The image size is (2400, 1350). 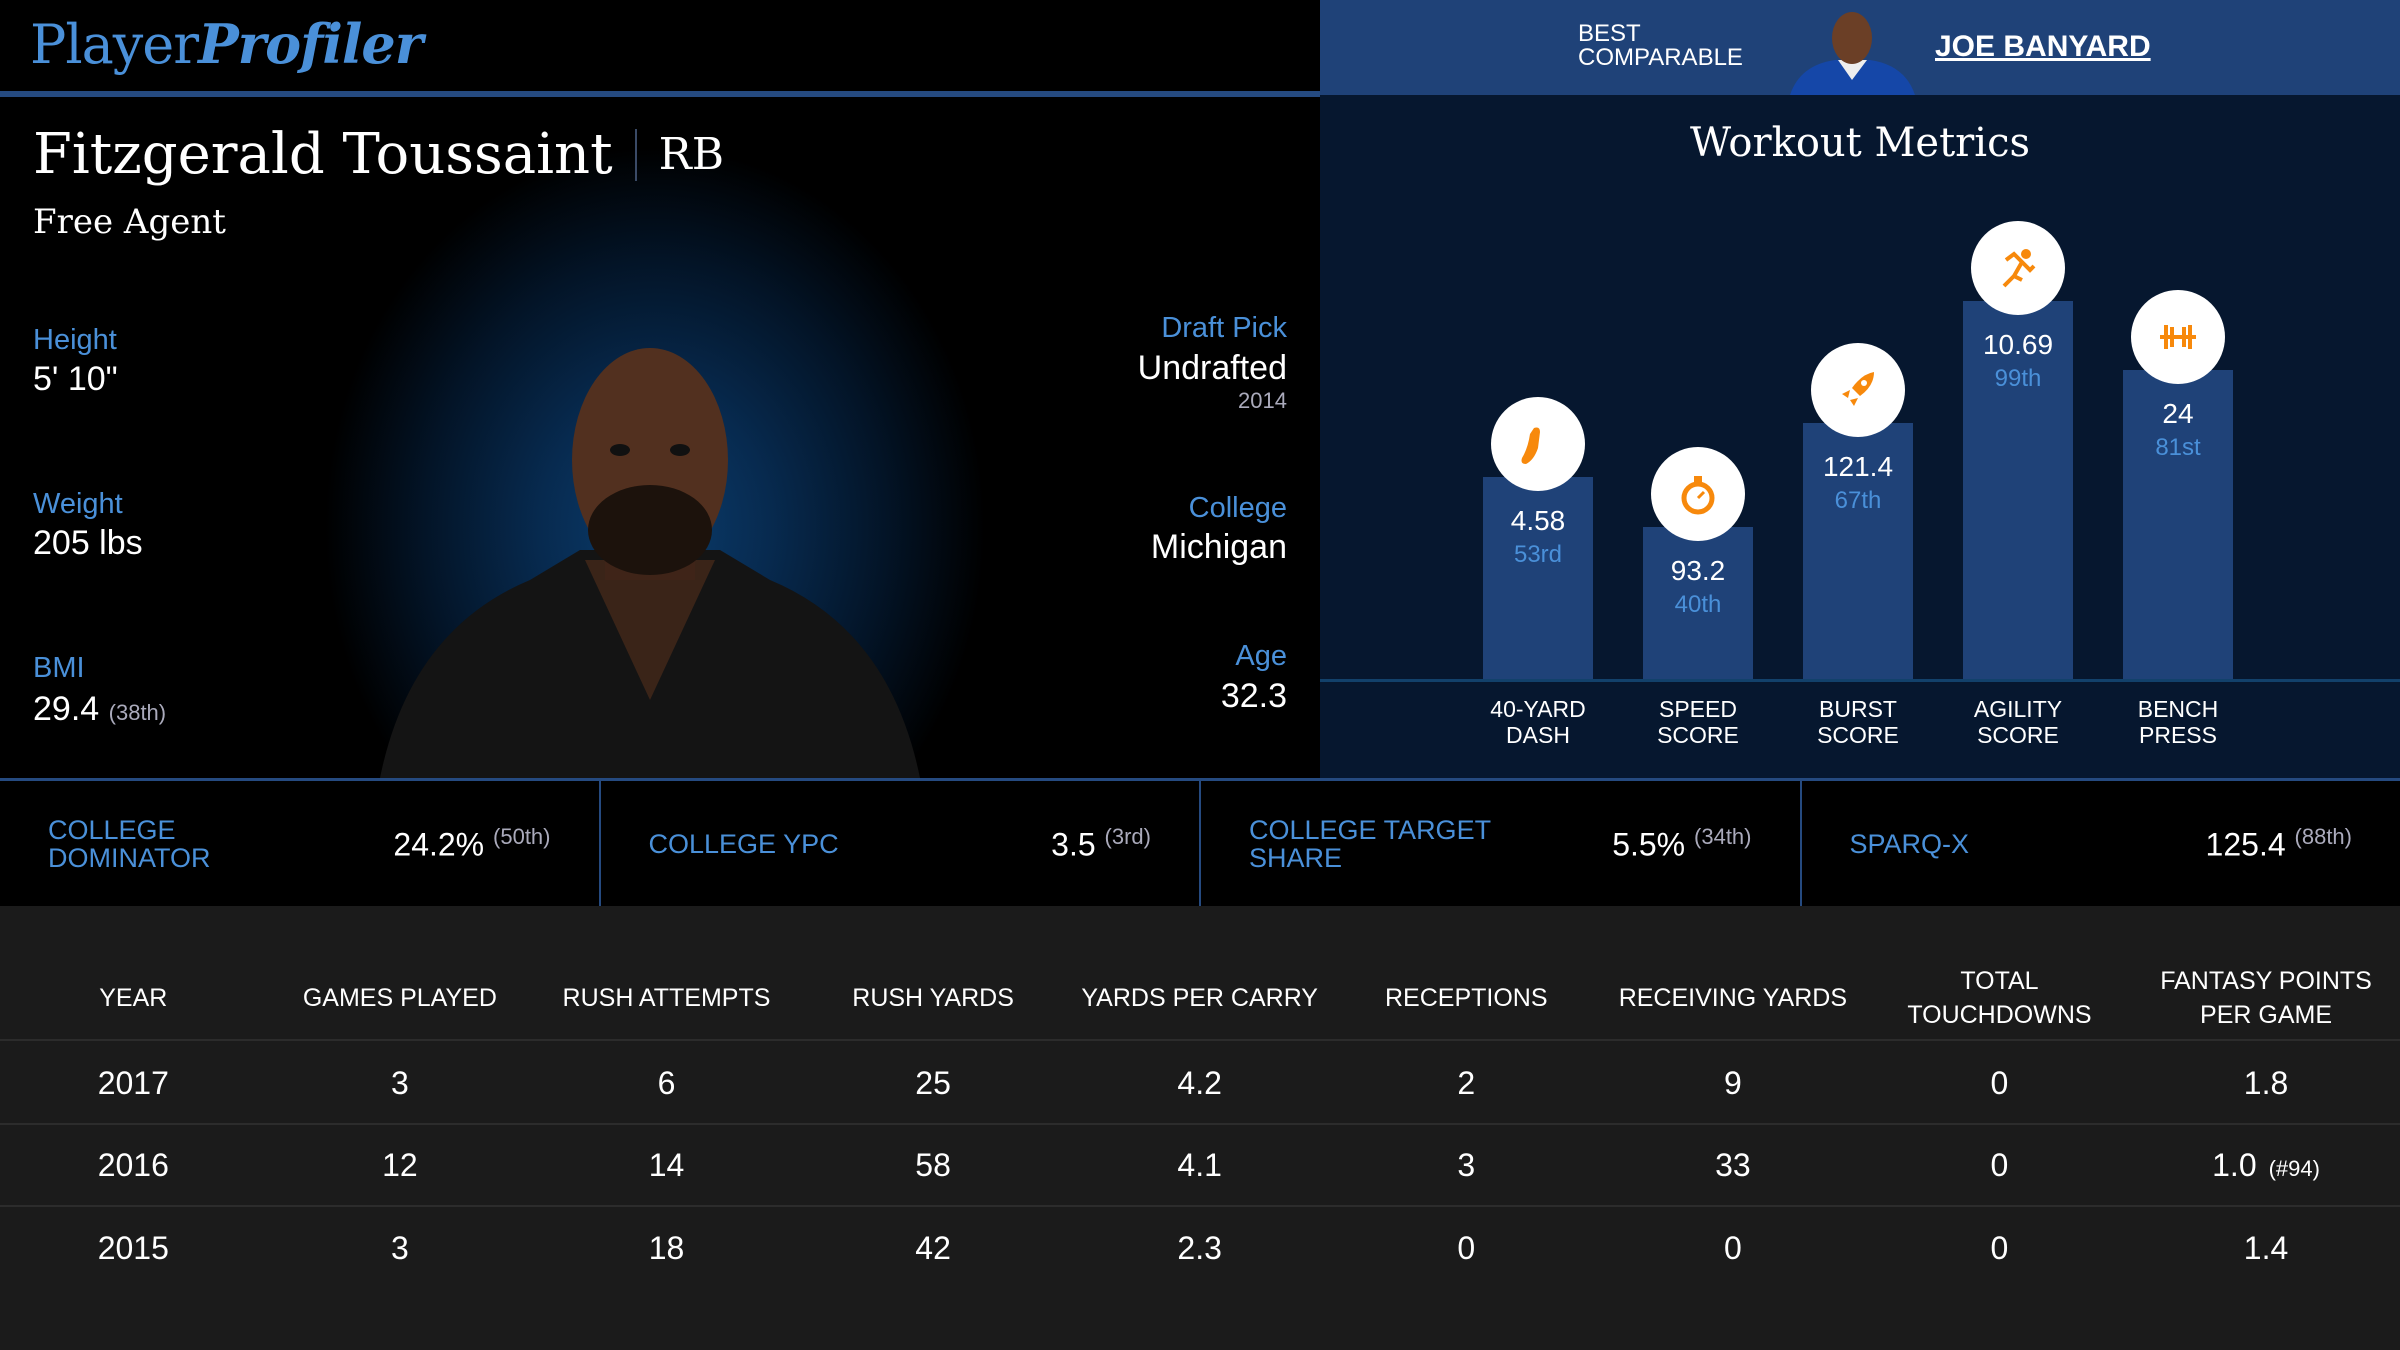 I want to click on playerprofiler-logo: PlayerProfiler, so click(x=226, y=44).